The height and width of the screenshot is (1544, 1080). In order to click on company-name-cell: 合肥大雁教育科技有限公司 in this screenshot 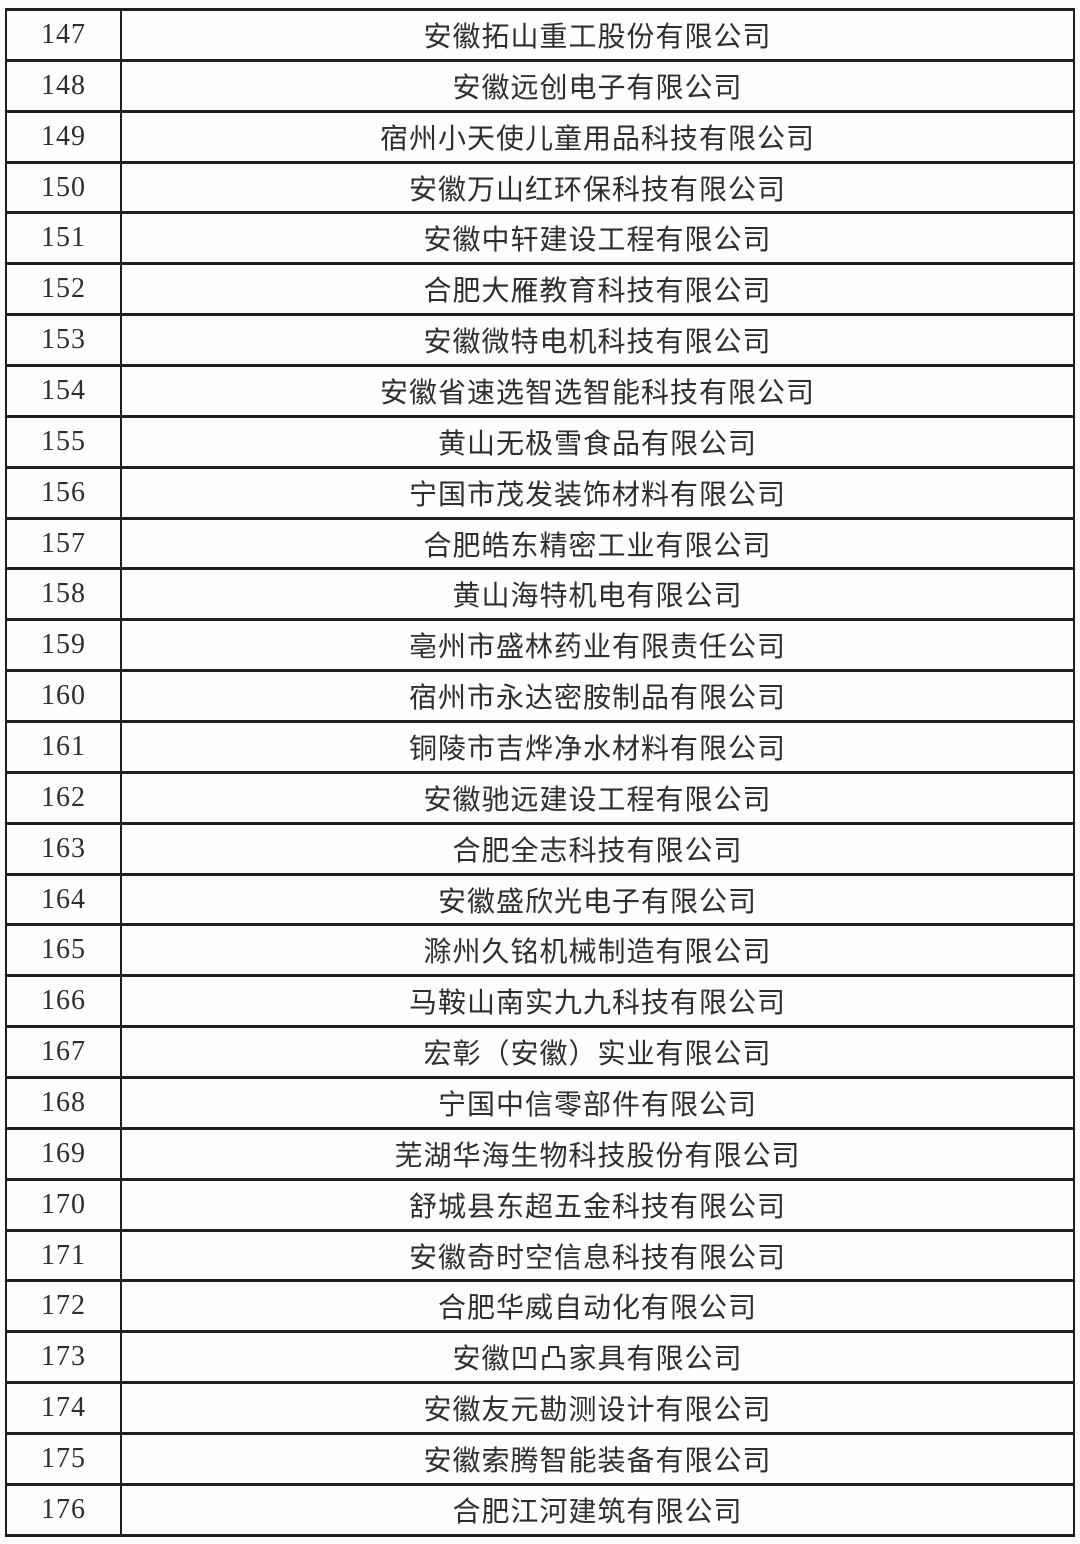, I will do `click(597, 289)`.